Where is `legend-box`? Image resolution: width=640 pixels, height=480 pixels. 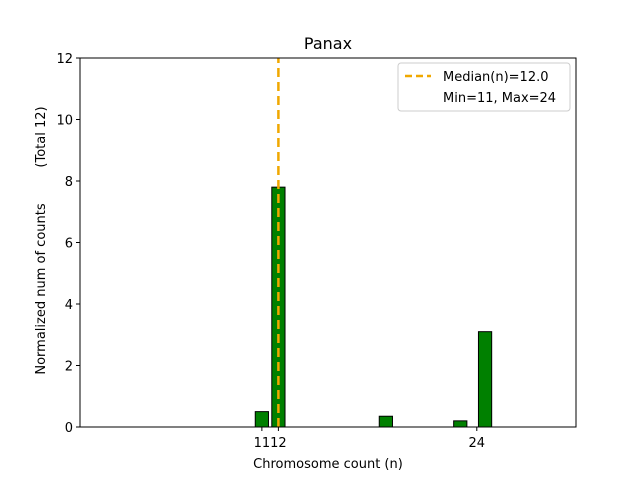 legend-box is located at coordinates (484, 87).